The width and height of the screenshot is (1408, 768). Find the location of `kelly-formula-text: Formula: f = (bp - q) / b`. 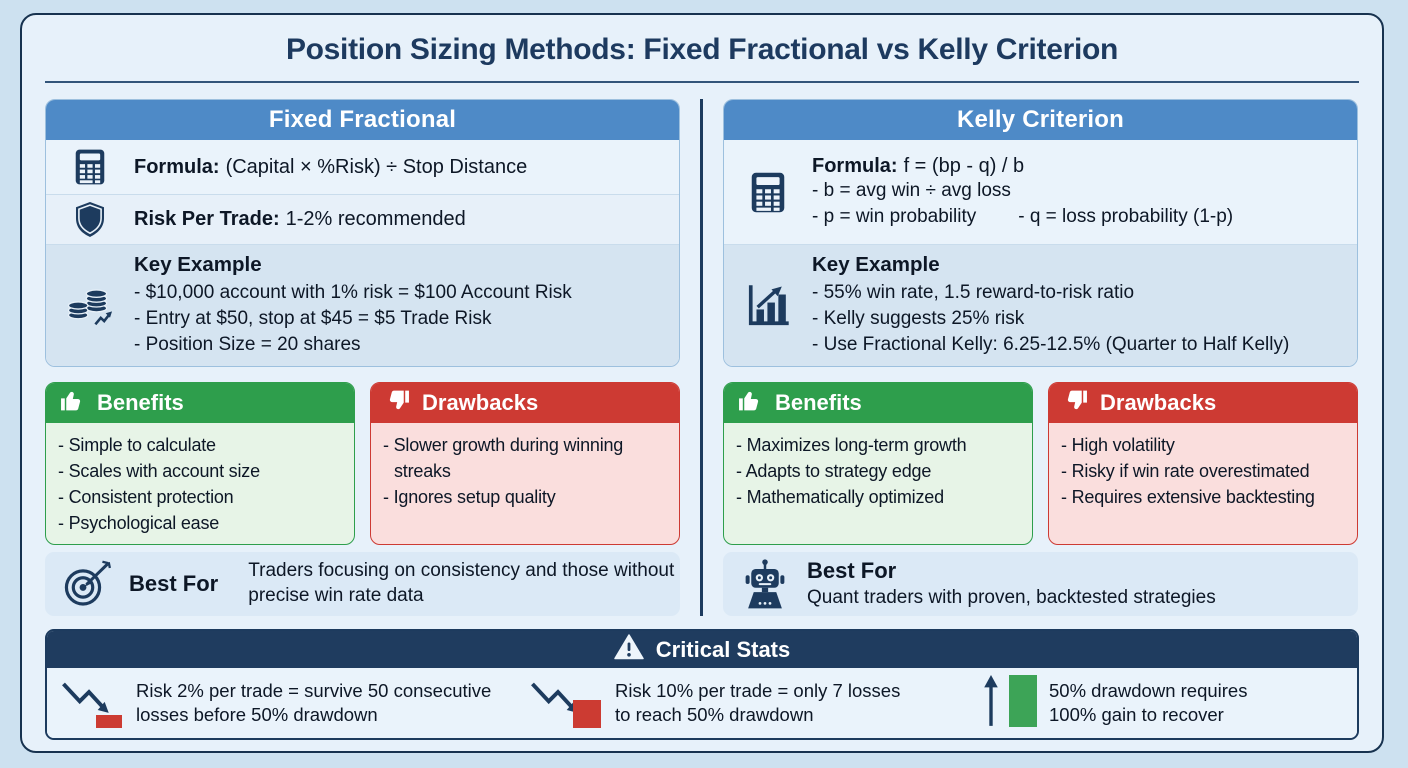

kelly-formula-text: Formula: f = (bp - q) / b is located at coordinates (918, 165).